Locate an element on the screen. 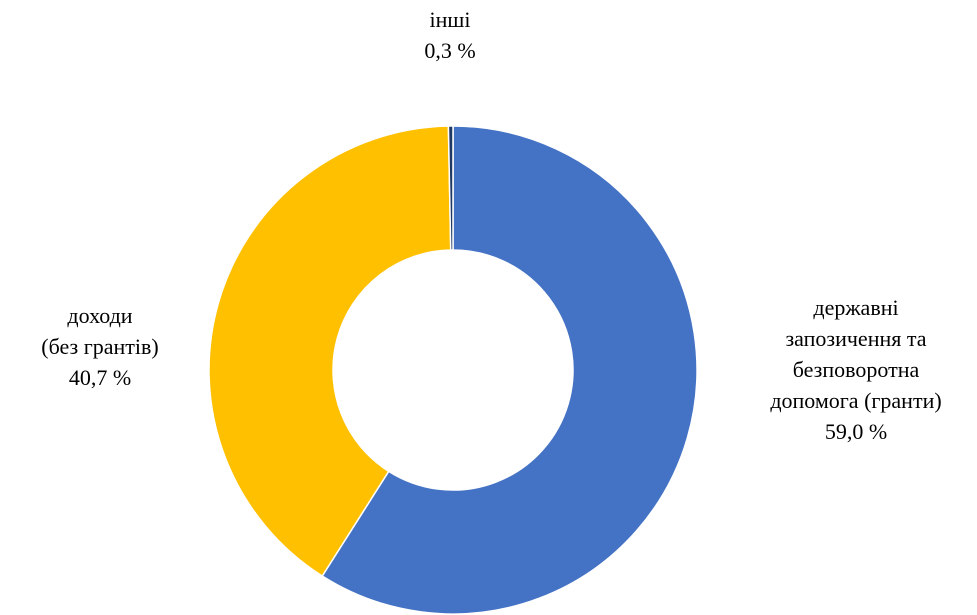  slice-label-other: інші 0,3 % is located at coordinates (450, 35).